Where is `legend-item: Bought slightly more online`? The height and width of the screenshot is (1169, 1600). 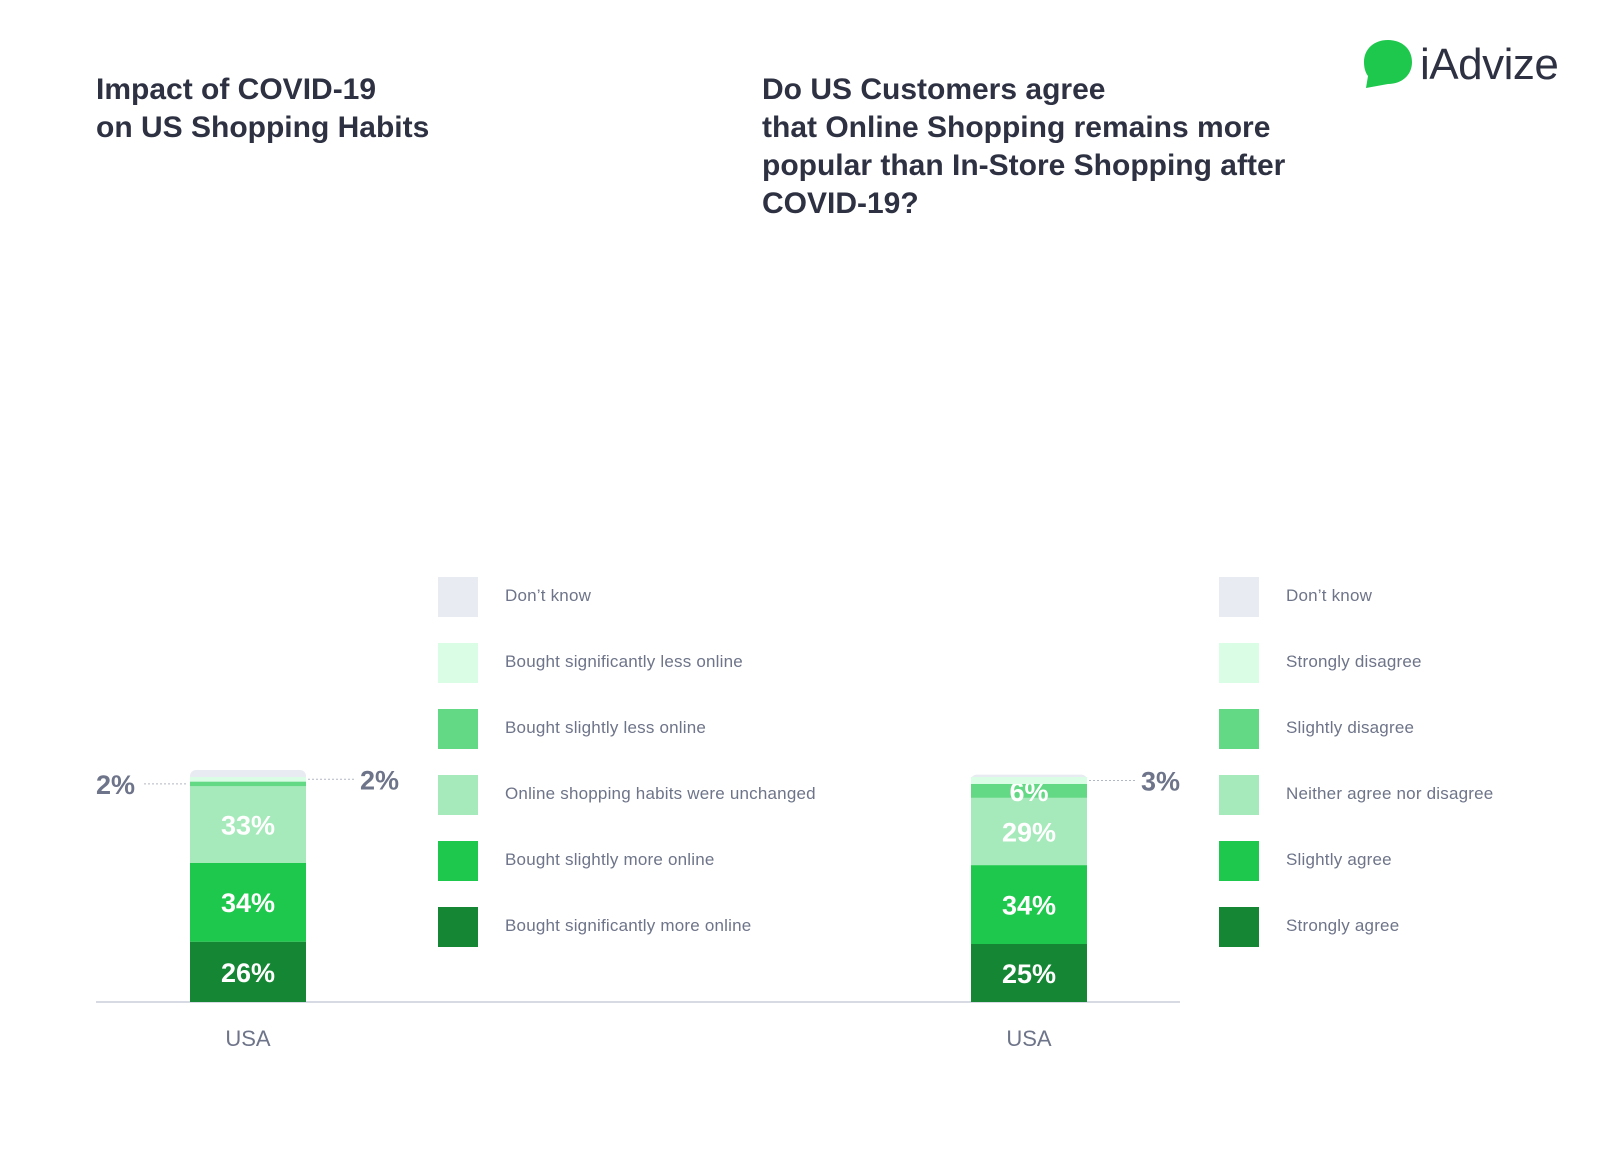
legend-item: Bought slightly more online is located at coordinates (668, 861).